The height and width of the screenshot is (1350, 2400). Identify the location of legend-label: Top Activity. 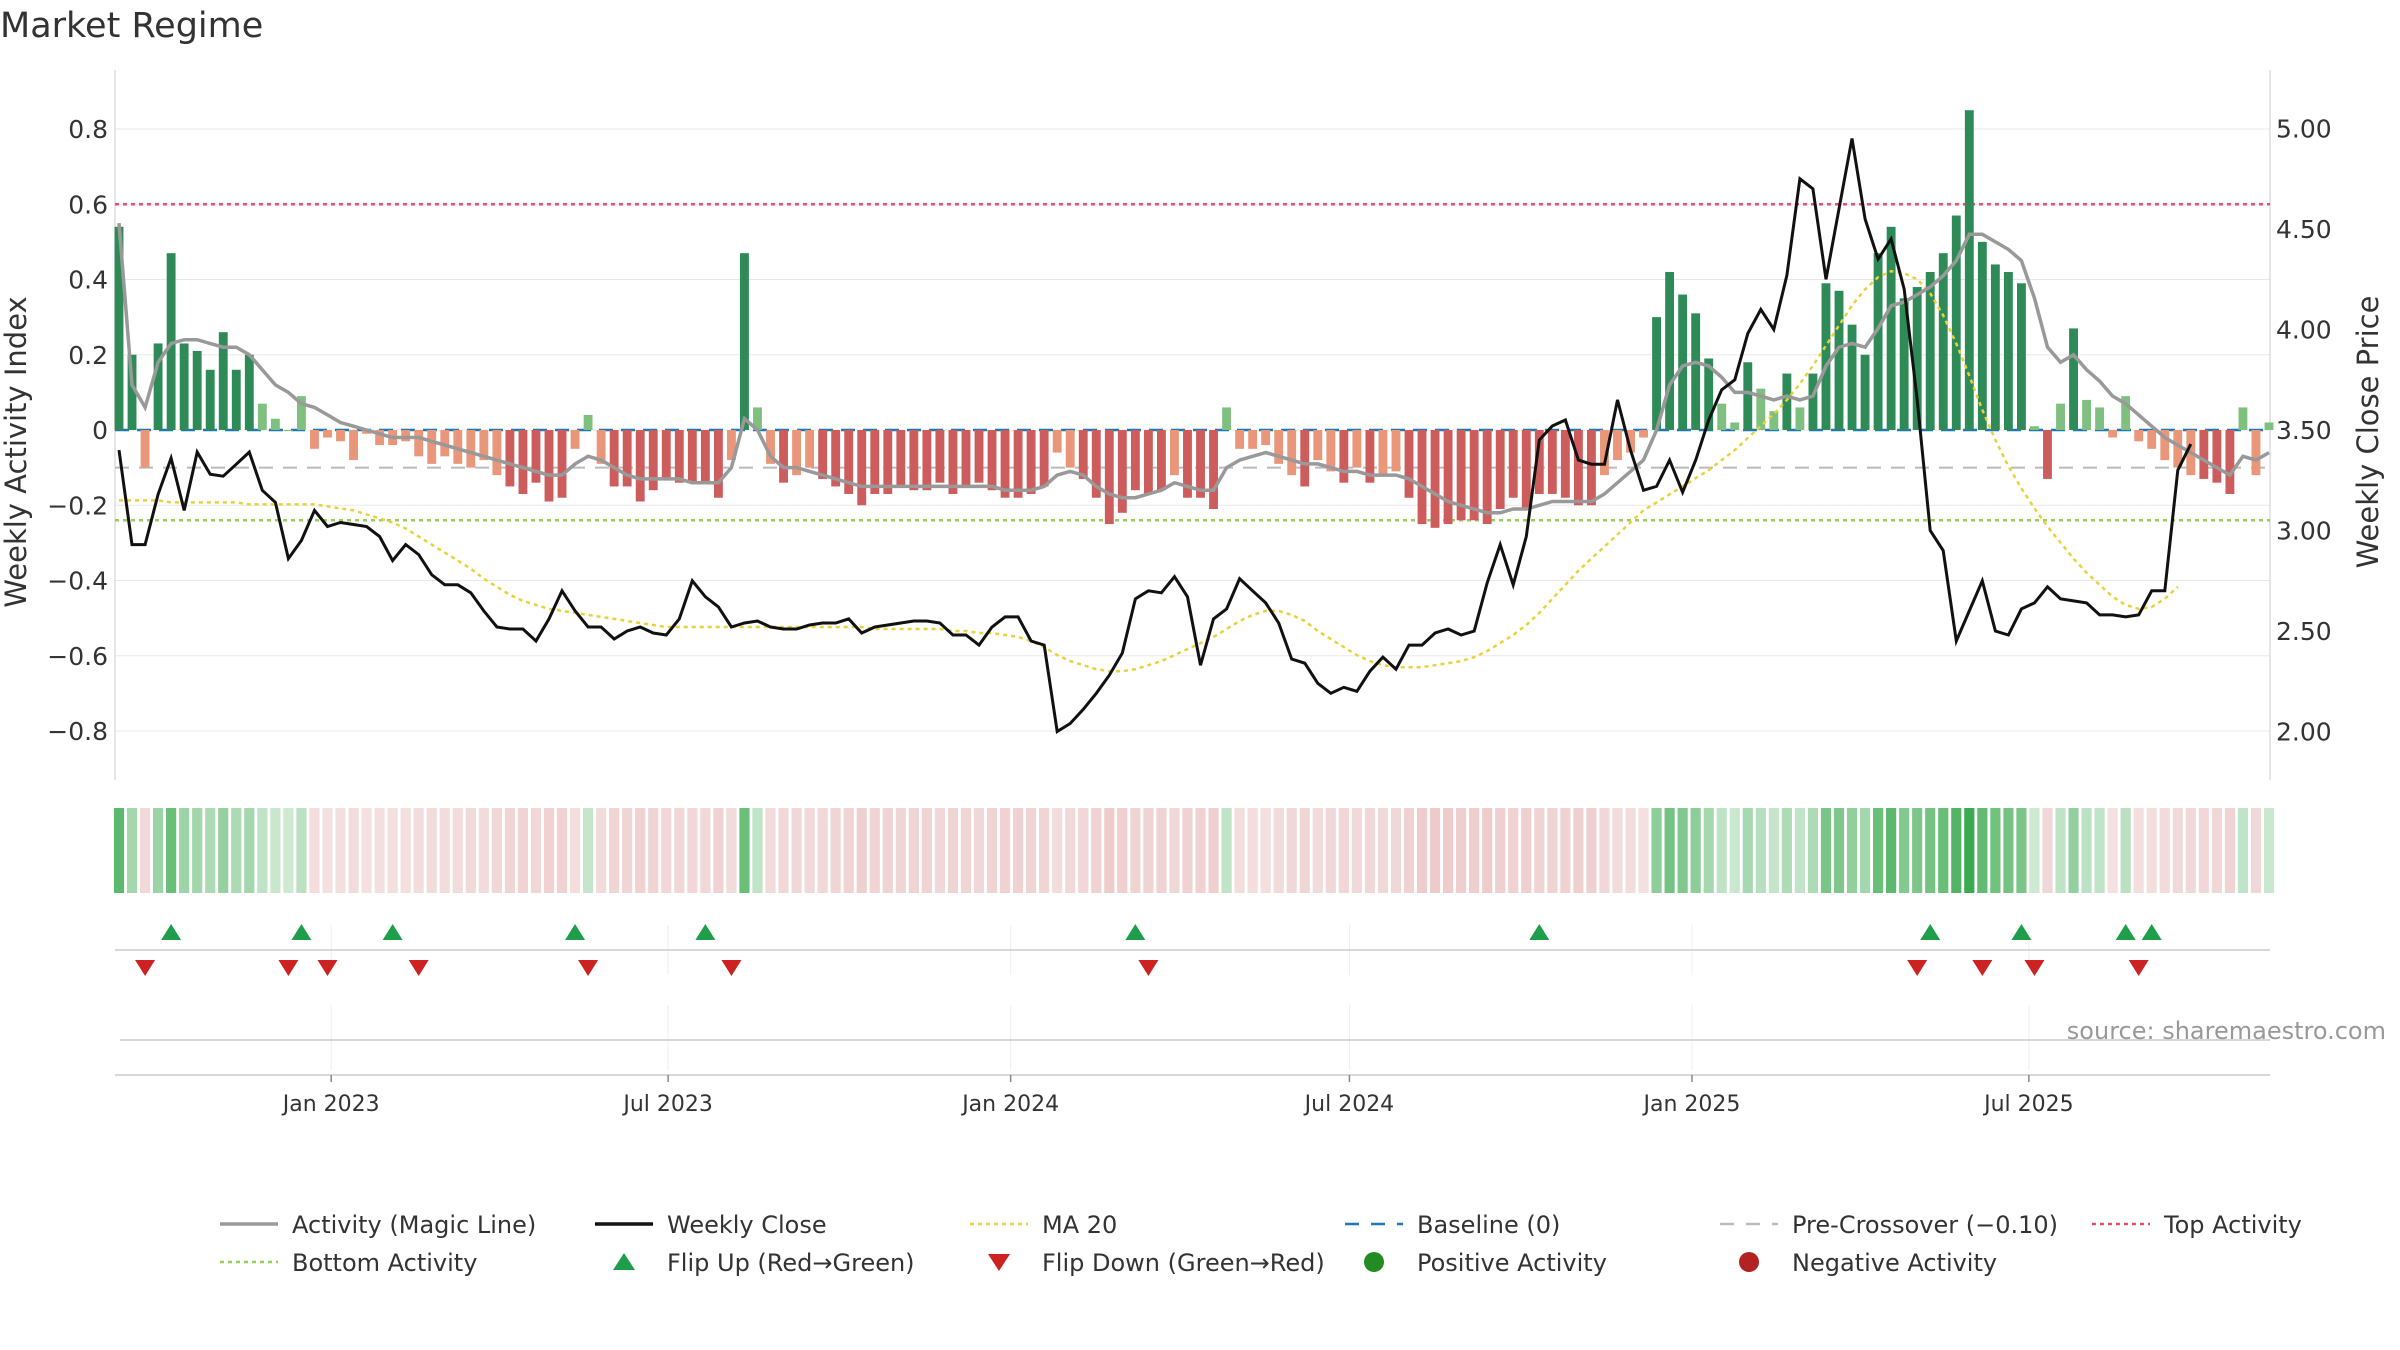
(2232, 1225).